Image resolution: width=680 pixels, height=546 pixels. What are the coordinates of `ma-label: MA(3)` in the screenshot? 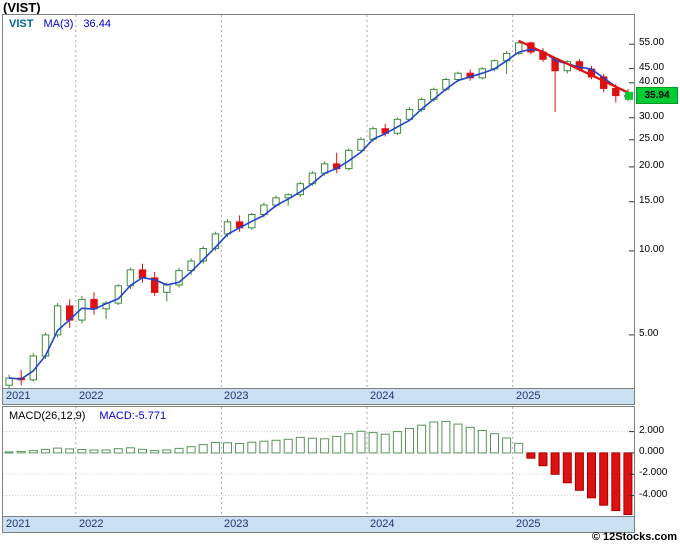 It's located at (58, 24).